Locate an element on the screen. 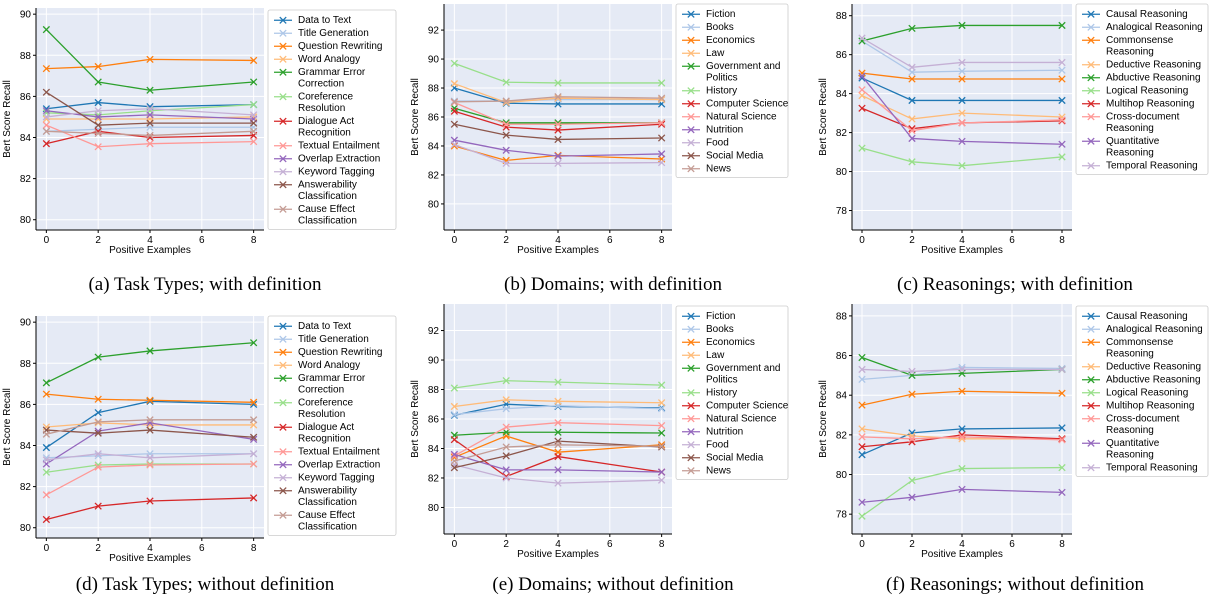 The height and width of the screenshot is (604, 1211). y-tick-label: 80 is located at coordinates (434, 508).